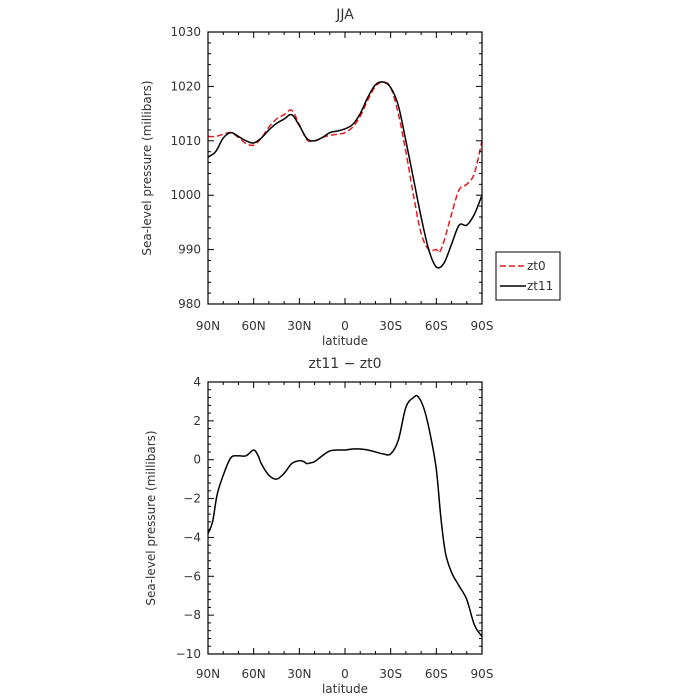 This screenshot has height=700, width=700. What do you see at coordinates (189, 250) in the screenshot?
I see `y-tick-label: 990` at bounding box center [189, 250].